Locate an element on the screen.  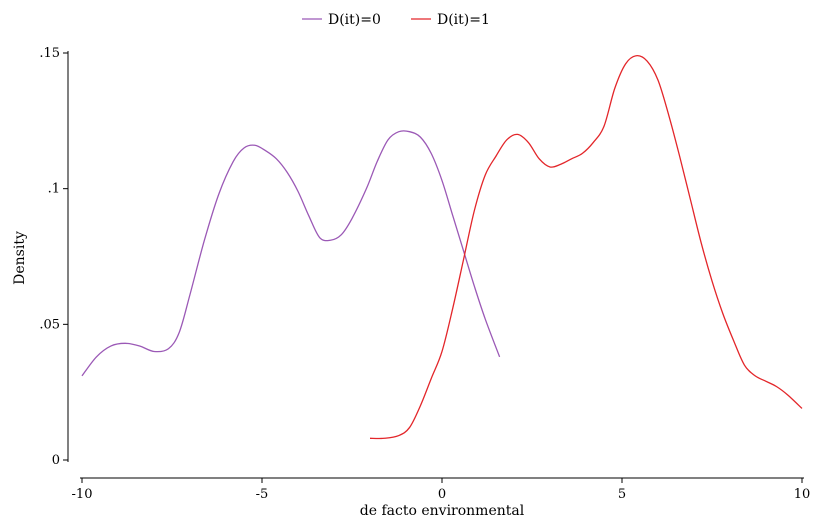
y-tick-label: .15 is located at coordinates (49, 53).